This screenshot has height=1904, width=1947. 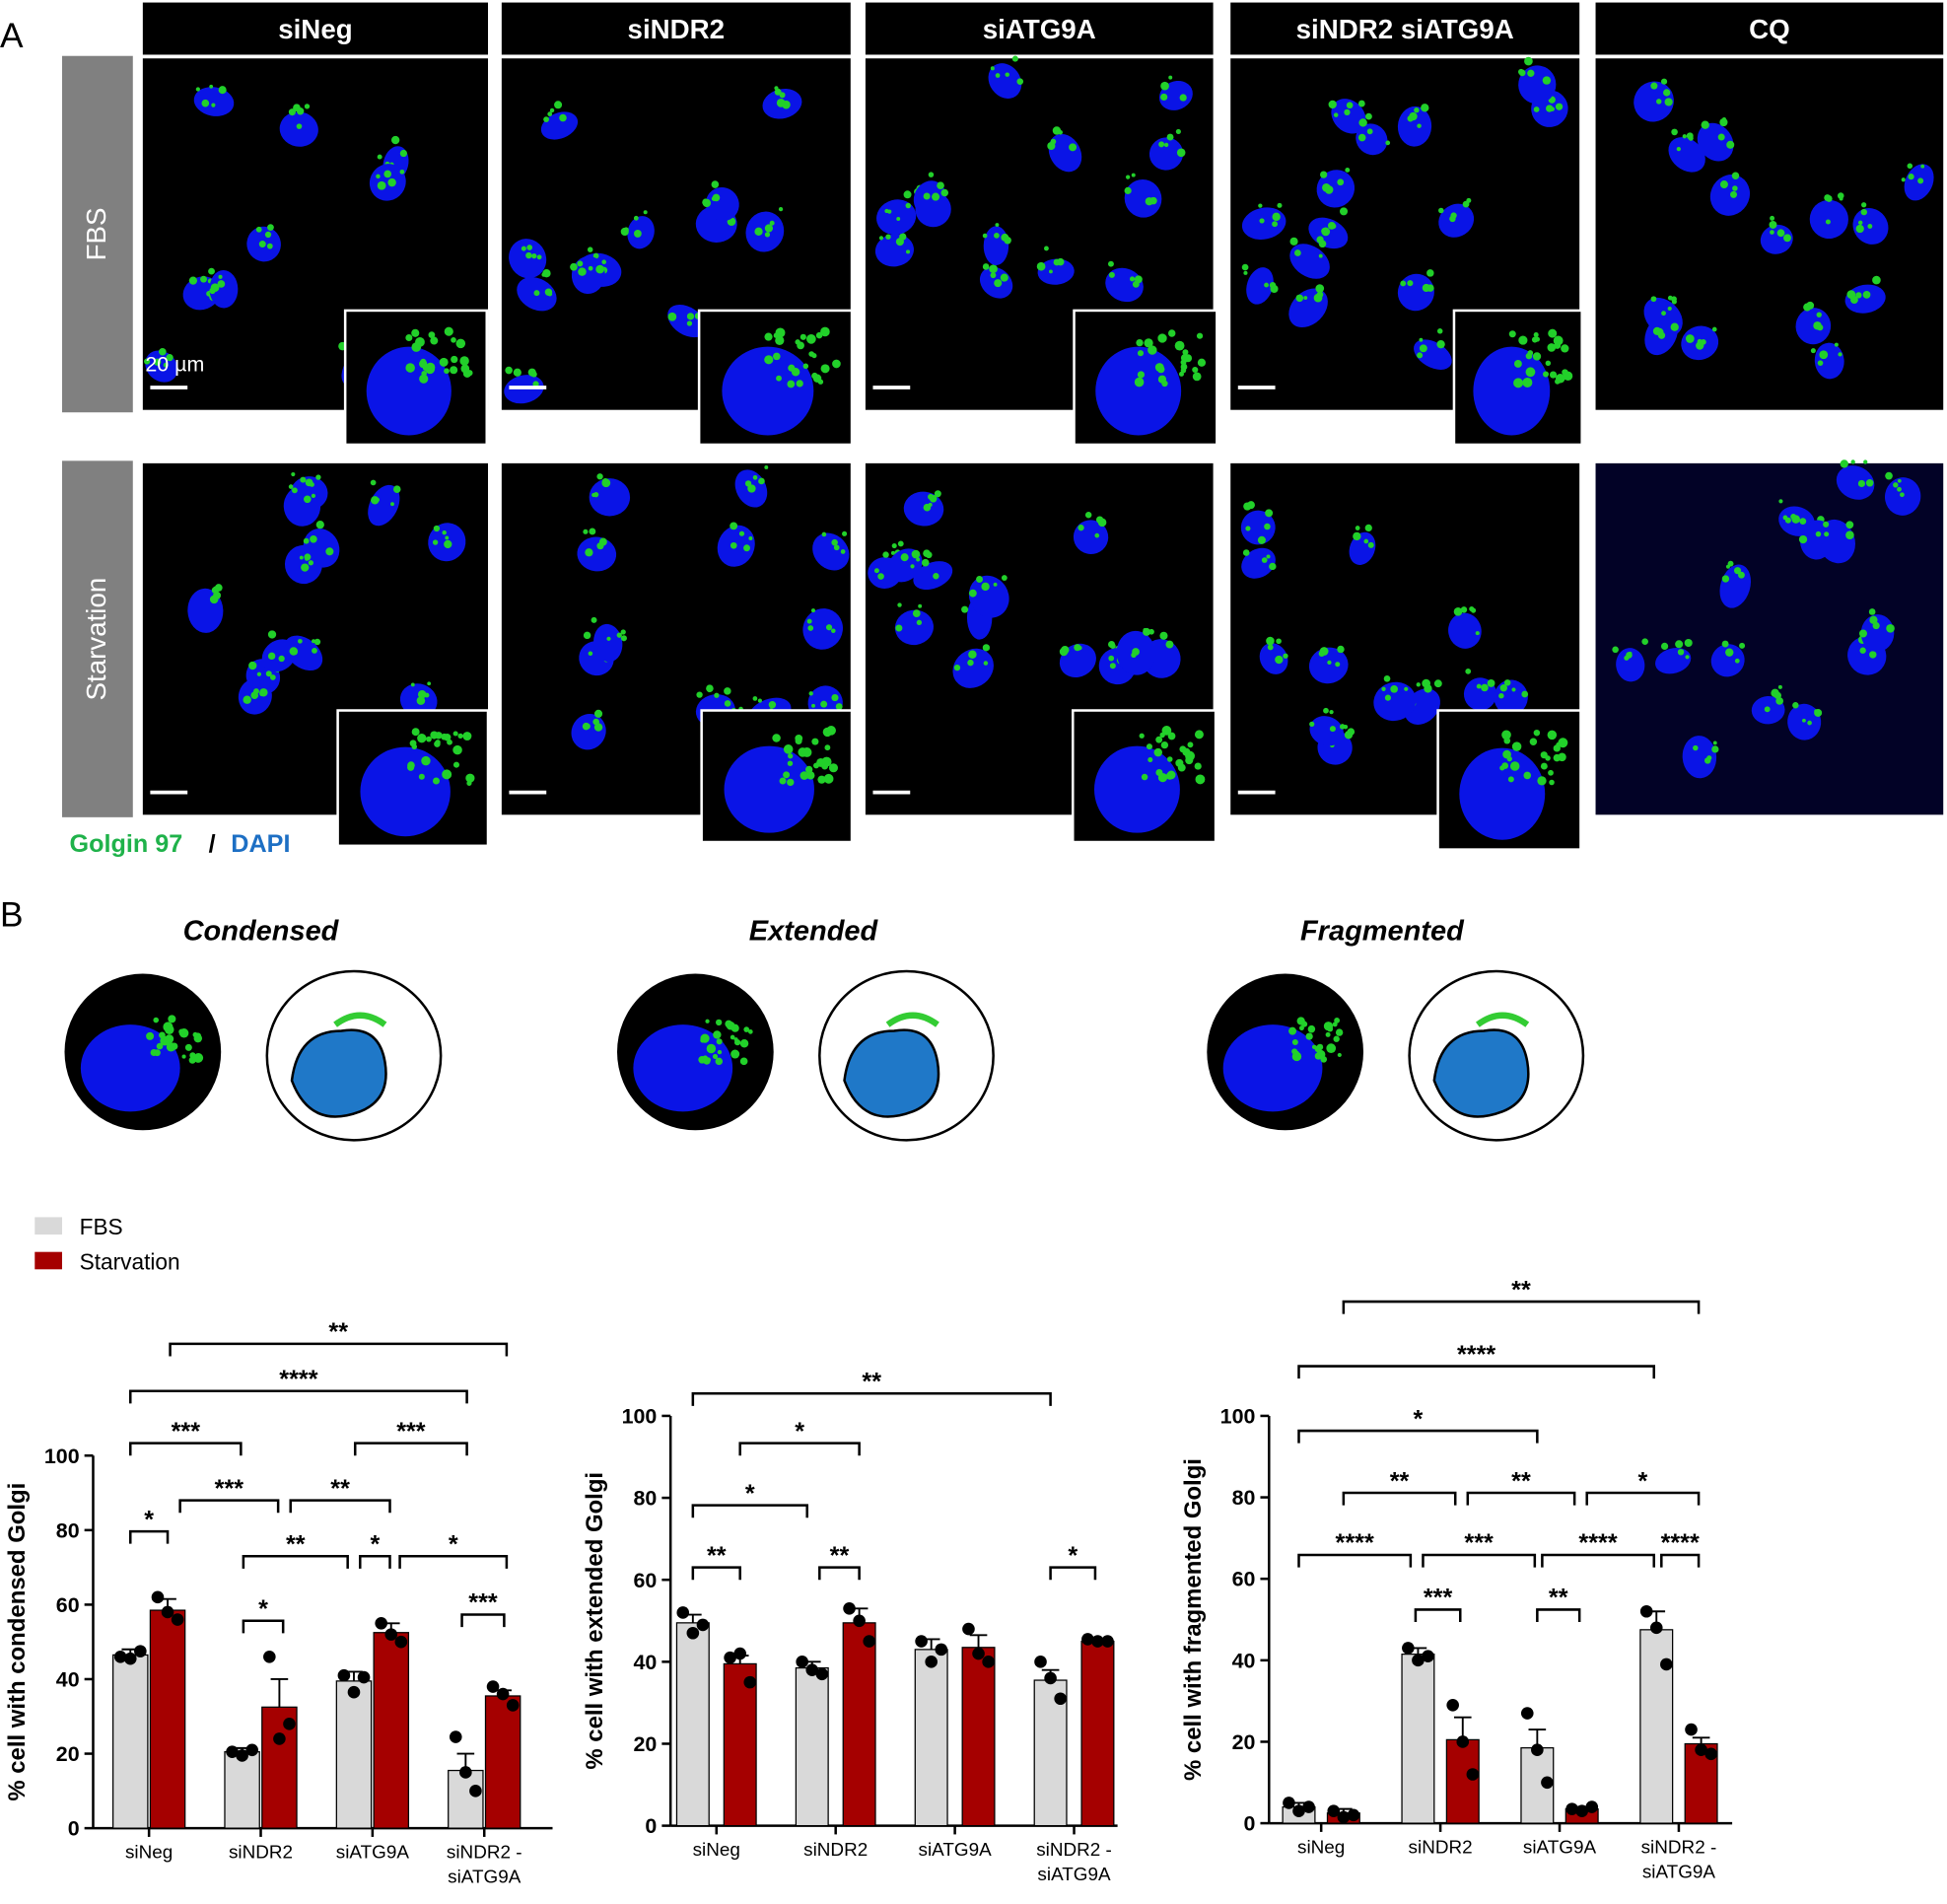 I want to click on y-tick-label: 0, so click(x=651, y=1826).